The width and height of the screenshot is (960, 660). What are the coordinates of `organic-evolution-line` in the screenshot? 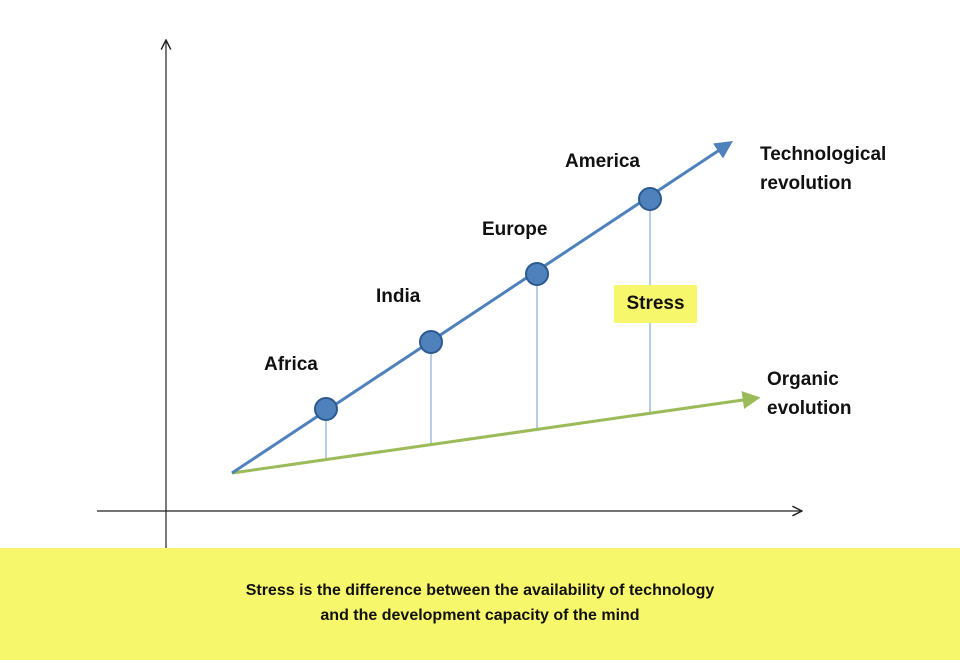 It's located at (496, 433).